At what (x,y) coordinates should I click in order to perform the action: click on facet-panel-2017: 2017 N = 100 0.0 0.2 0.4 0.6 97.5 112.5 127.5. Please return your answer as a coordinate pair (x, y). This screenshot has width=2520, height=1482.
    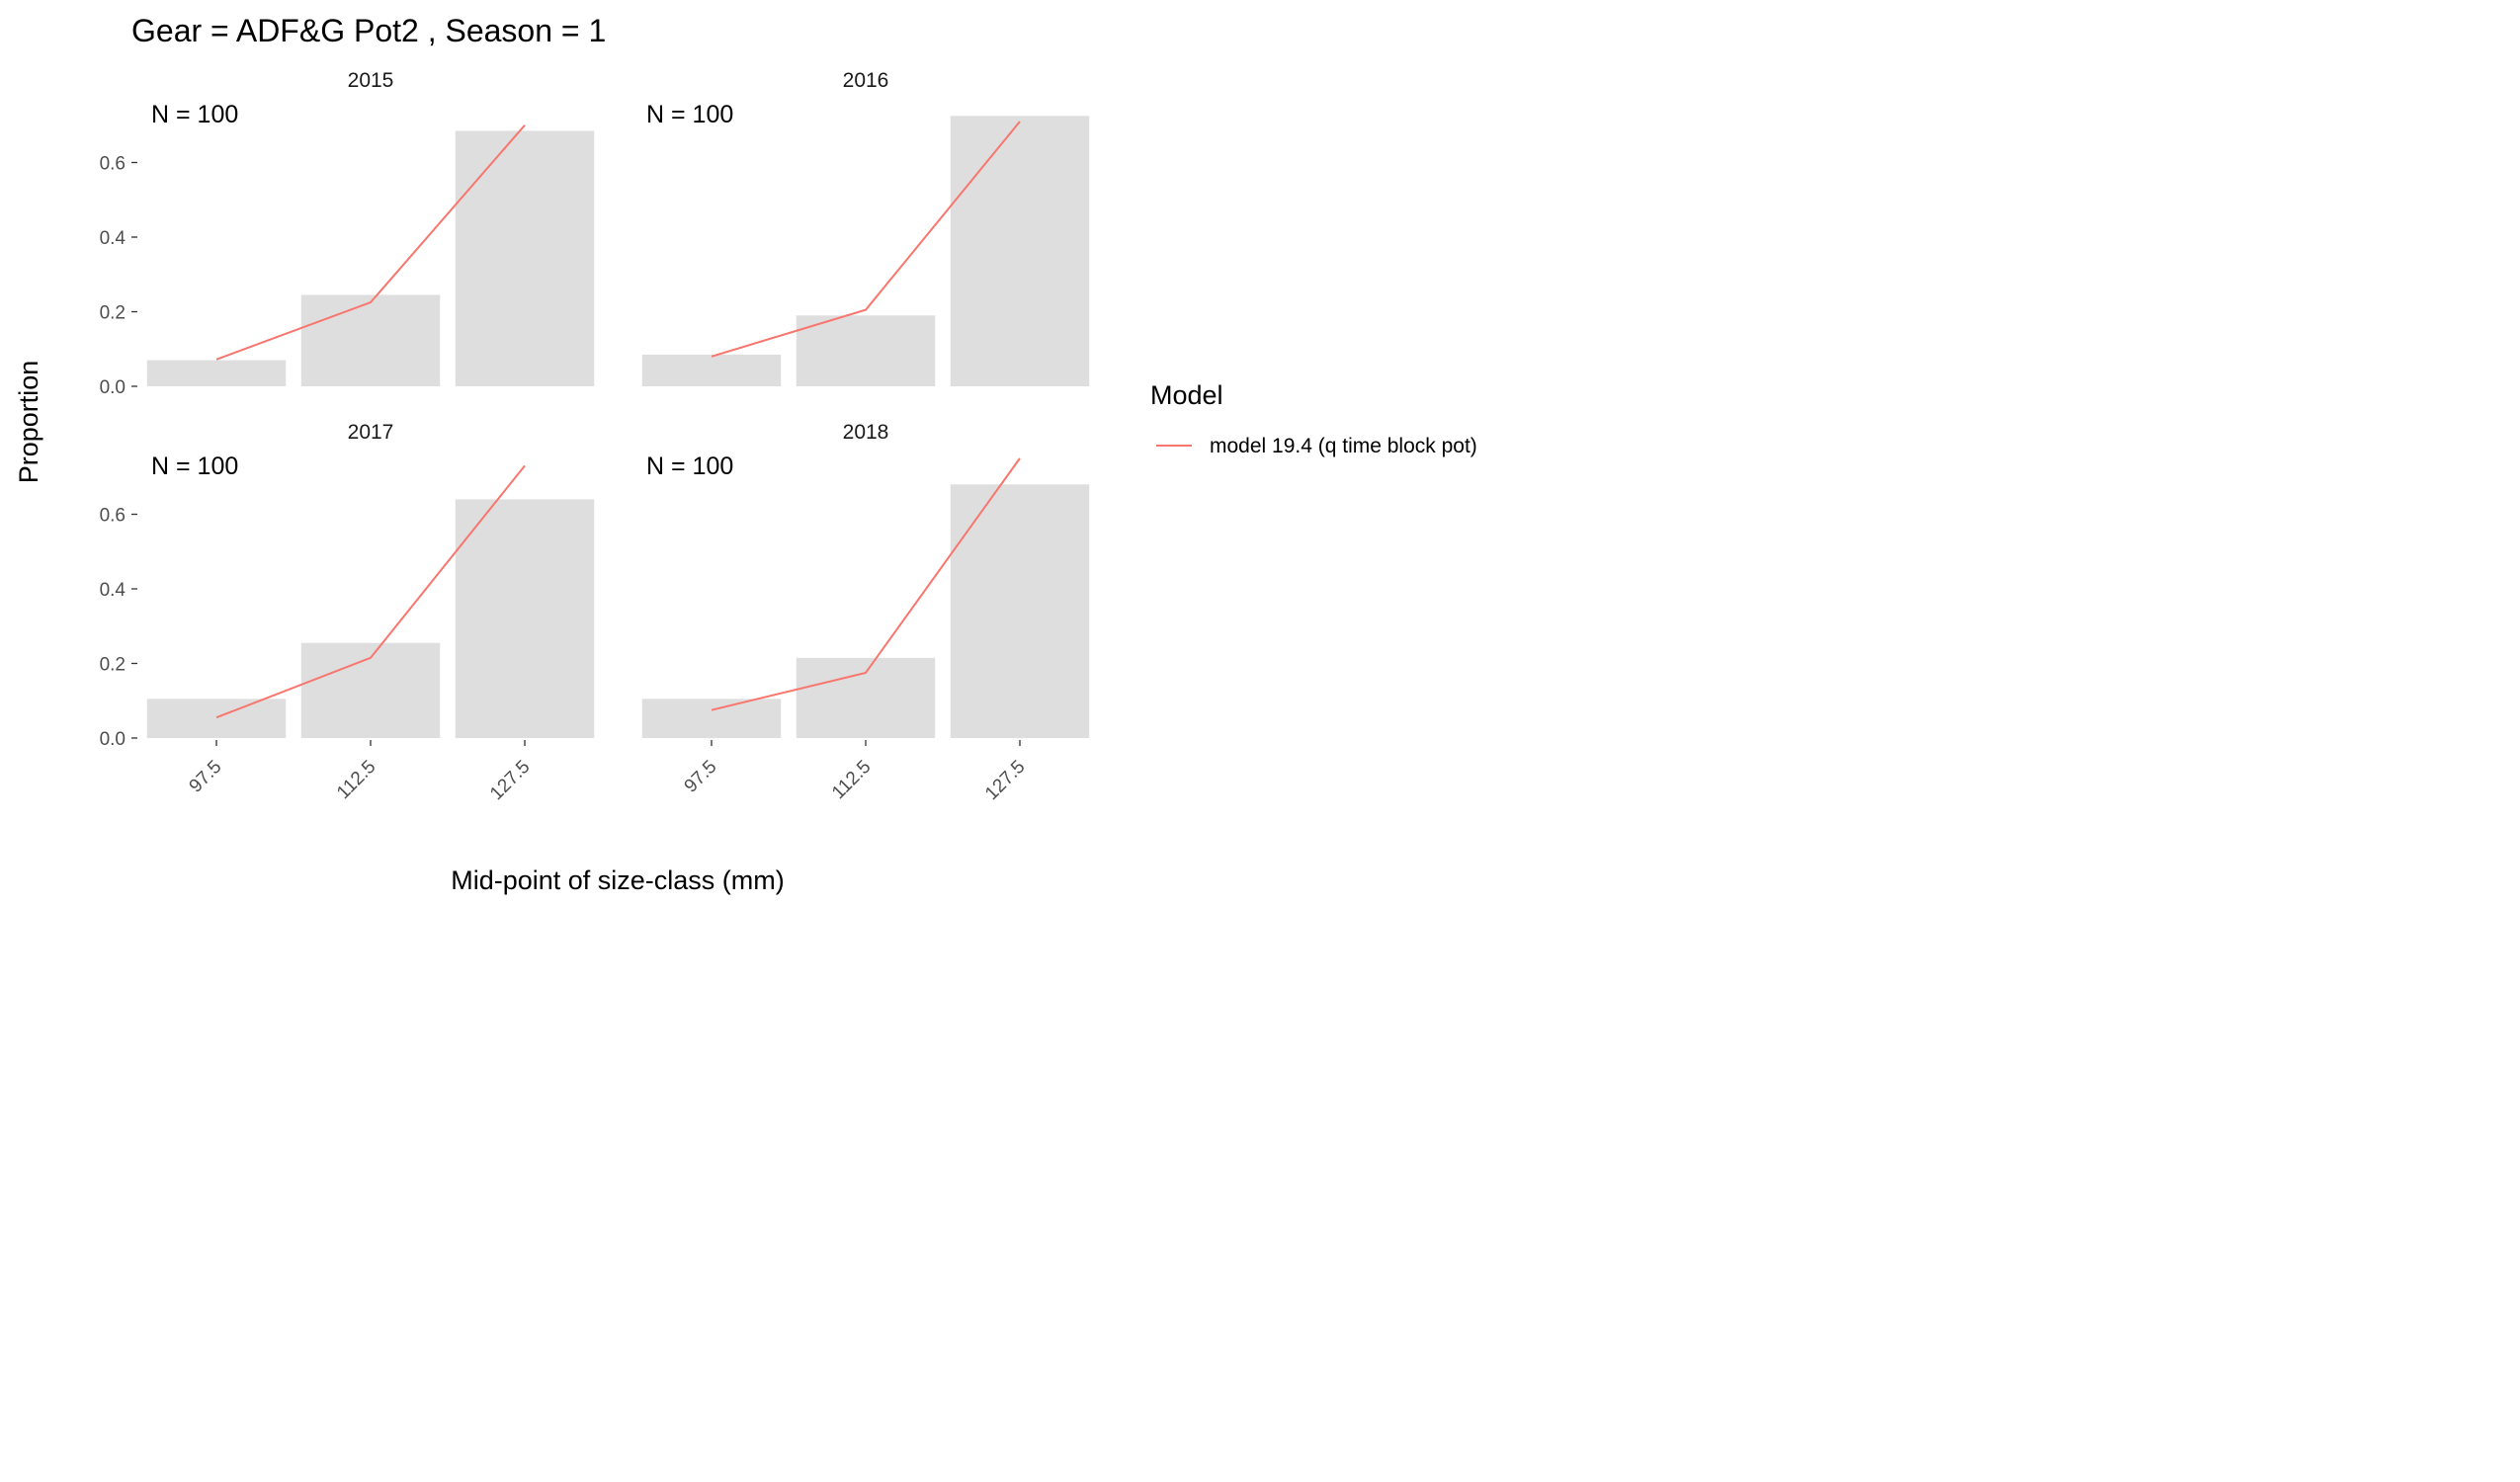
    Looking at the image, I should click on (347, 612).